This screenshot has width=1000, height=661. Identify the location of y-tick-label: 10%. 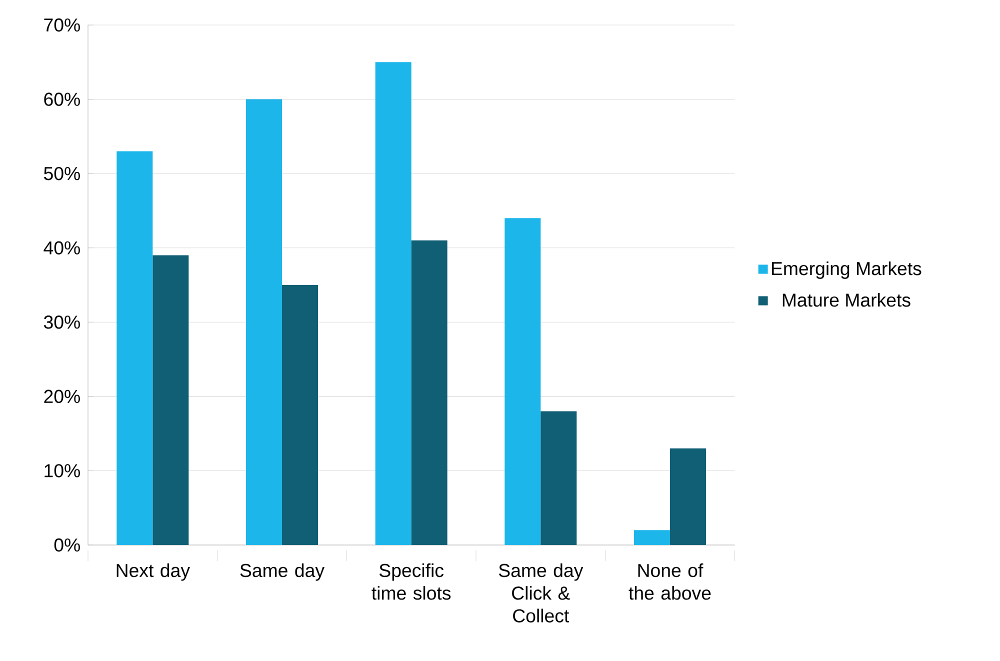
(62, 471).